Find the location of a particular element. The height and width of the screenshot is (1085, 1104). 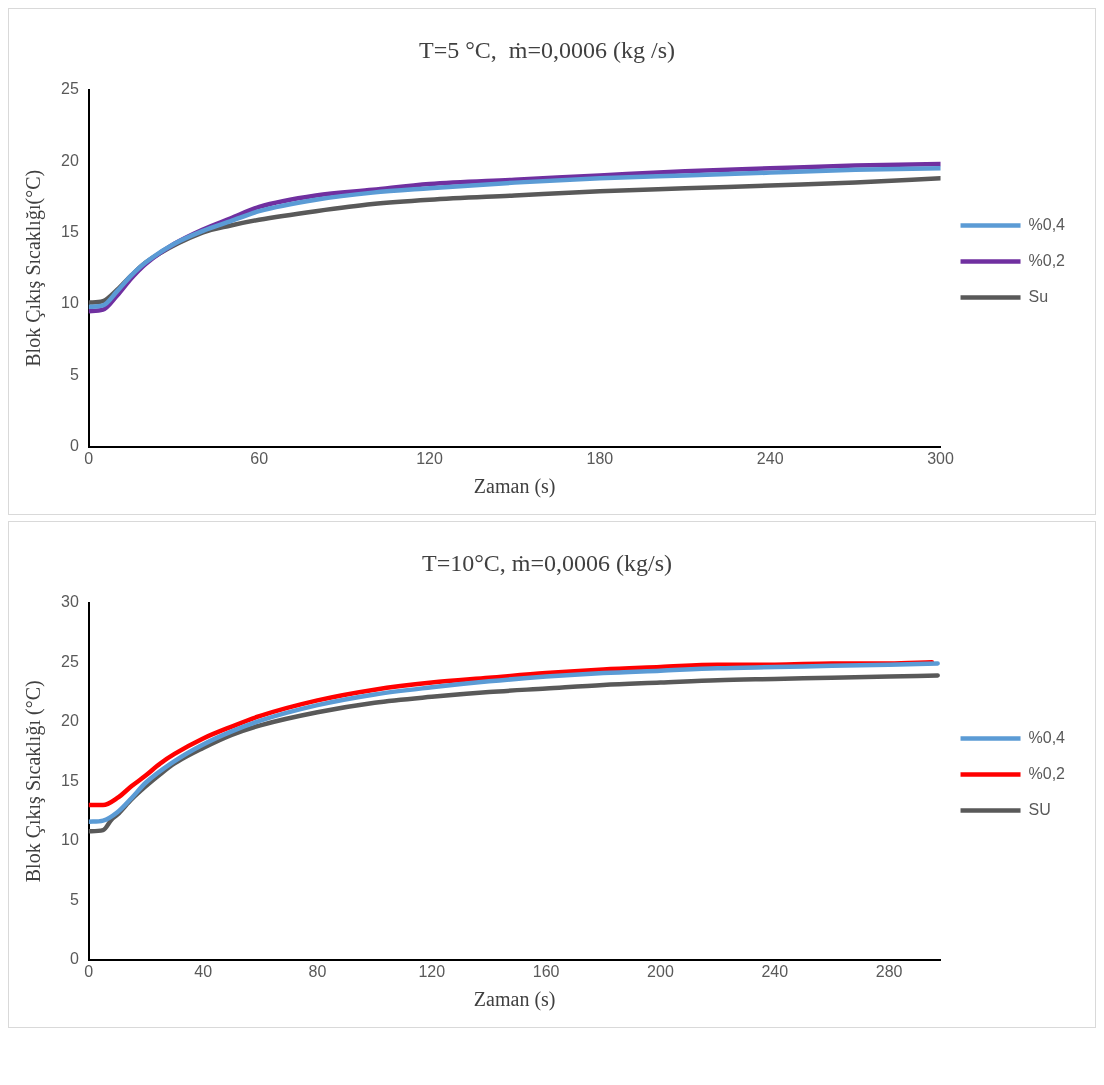

x-tick-label: 200 is located at coordinates (660, 971).